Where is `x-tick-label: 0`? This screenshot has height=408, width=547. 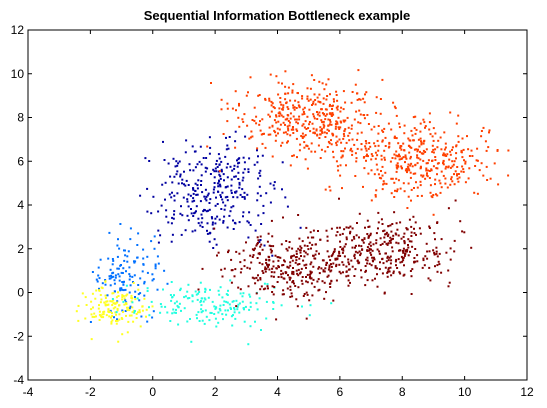 x-tick-label: 0 is located at coordinates (152, 392).